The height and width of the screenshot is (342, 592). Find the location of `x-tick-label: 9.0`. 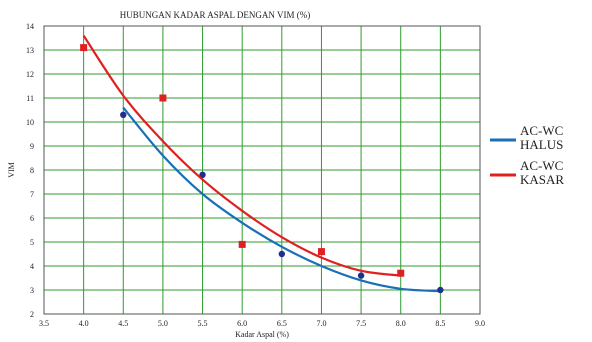

x-tick-label: 9.0 is located at coordinates (480, 323).